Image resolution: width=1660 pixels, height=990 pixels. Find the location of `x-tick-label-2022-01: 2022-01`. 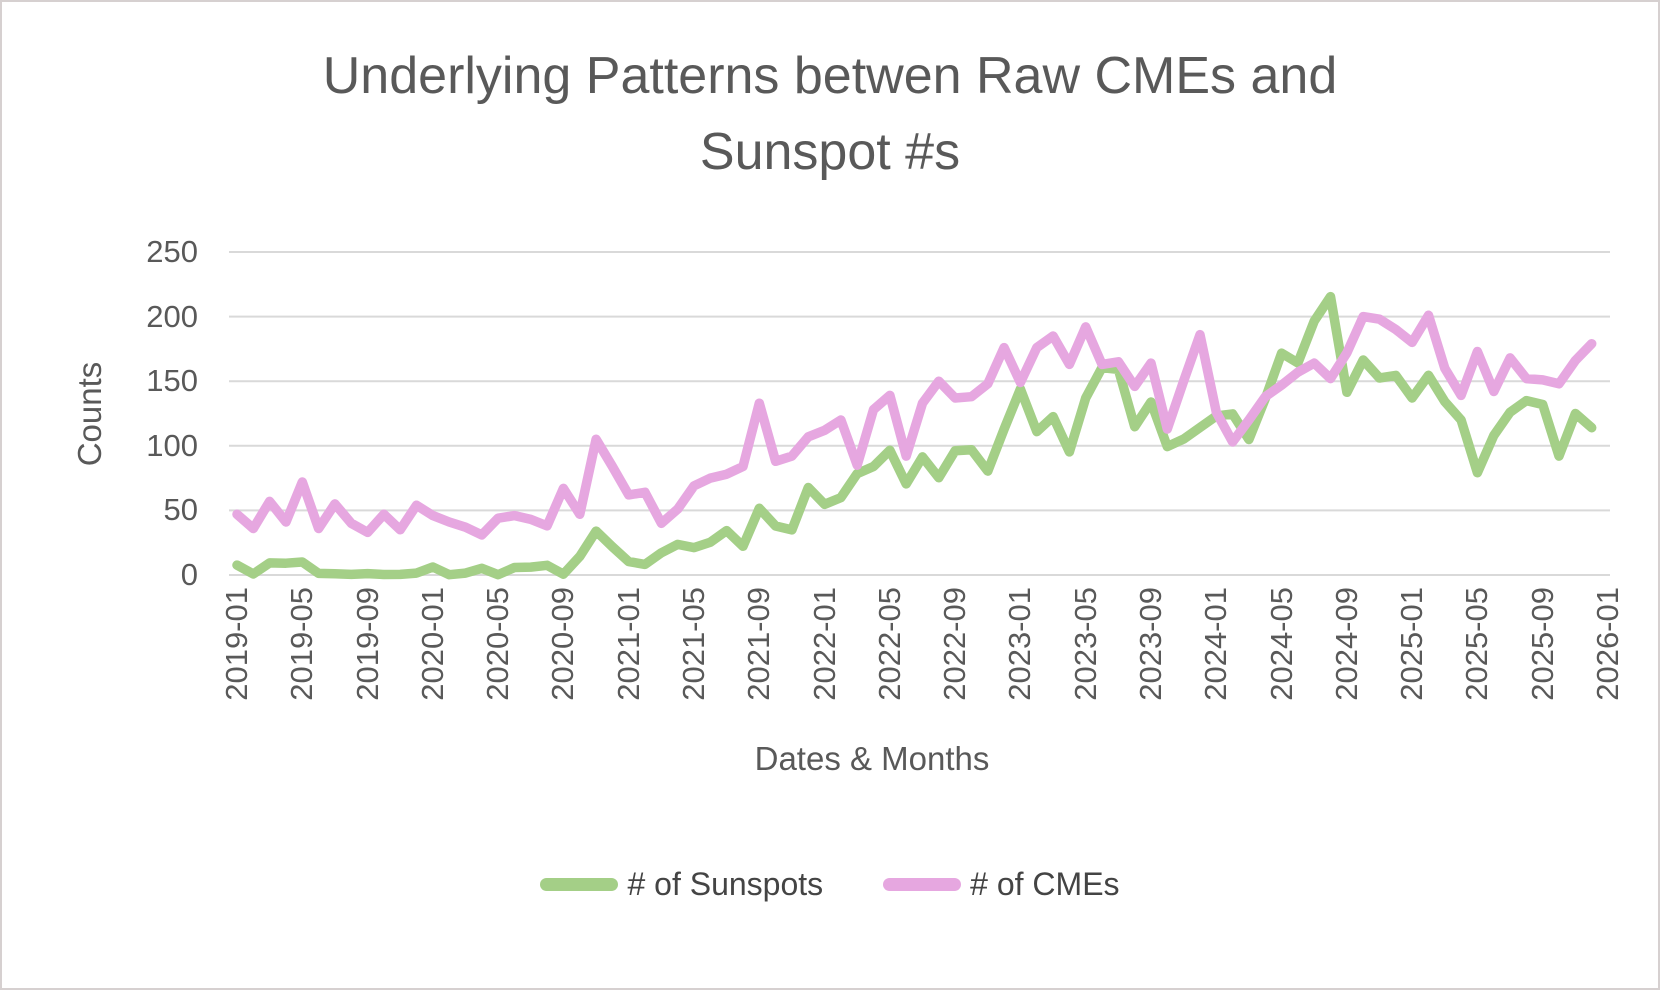

x-tick-label-2022-01: 2022-01 is located at coordinates (824, 644).